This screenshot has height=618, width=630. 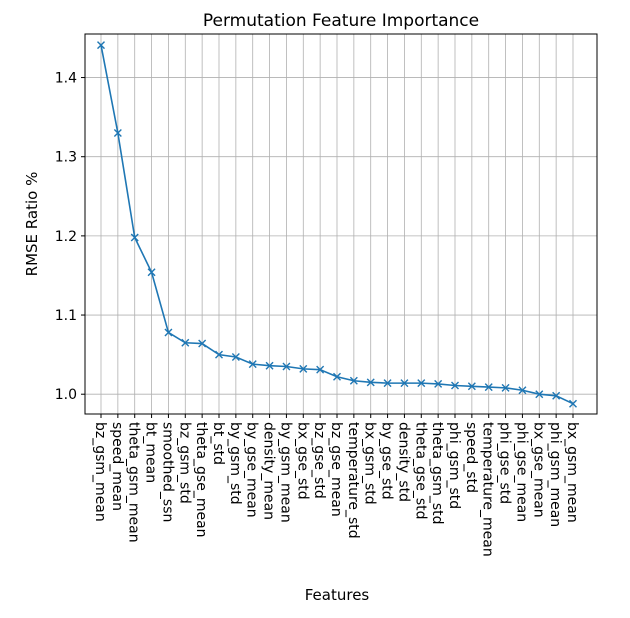 What do you see at coordinates (184, 463) in the screenshot?
I see `x-tick-label: bz_gsm_std` at bounding box center [184, 463].